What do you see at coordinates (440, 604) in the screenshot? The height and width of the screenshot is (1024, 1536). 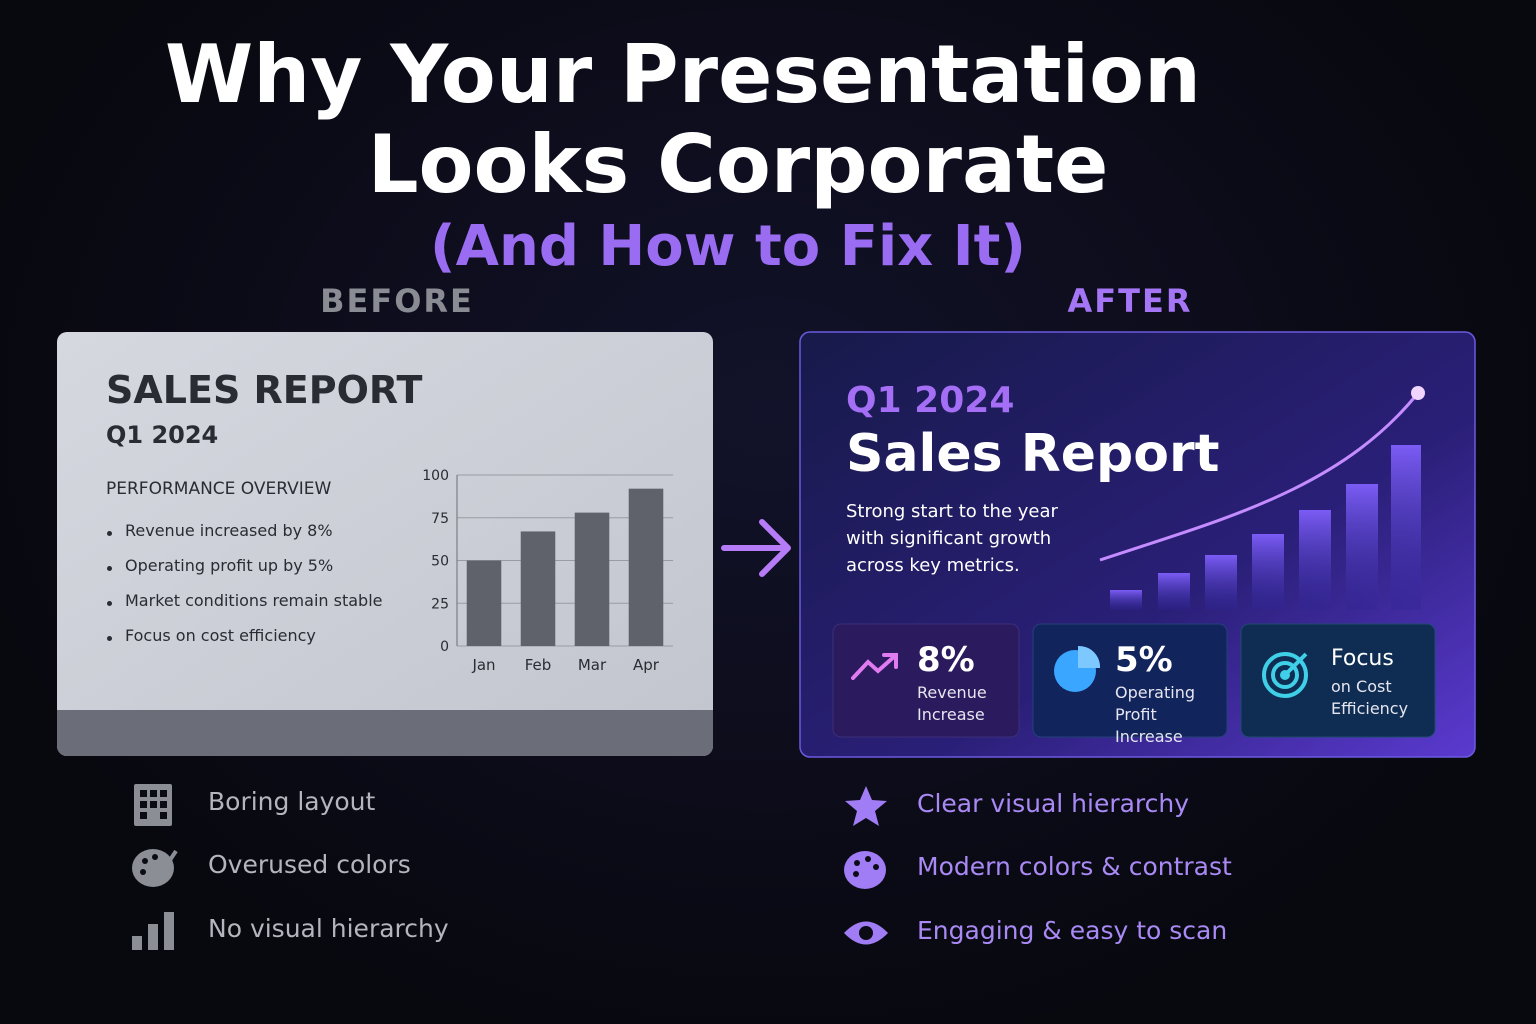 I see `y-tick-label: 25` at bounding box center [440, 604].